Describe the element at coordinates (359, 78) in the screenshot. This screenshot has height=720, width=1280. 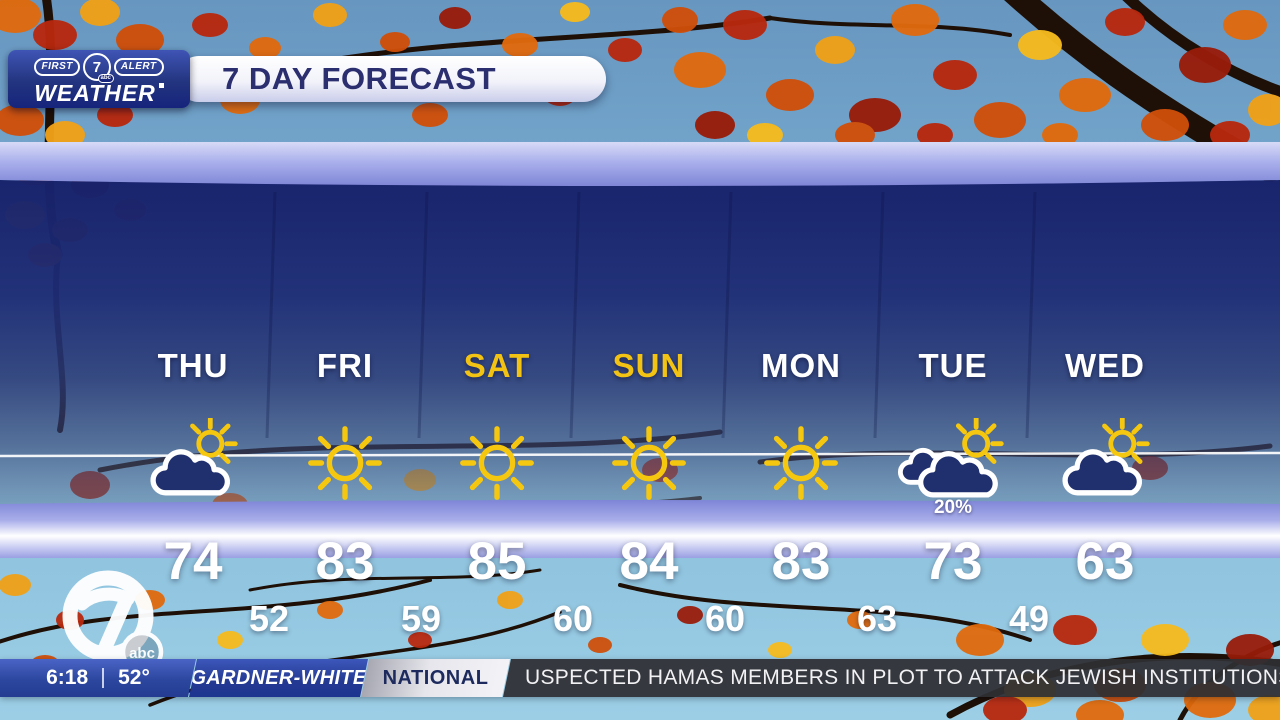
I see `page-title: 7 DAY FORECAST` at that location.